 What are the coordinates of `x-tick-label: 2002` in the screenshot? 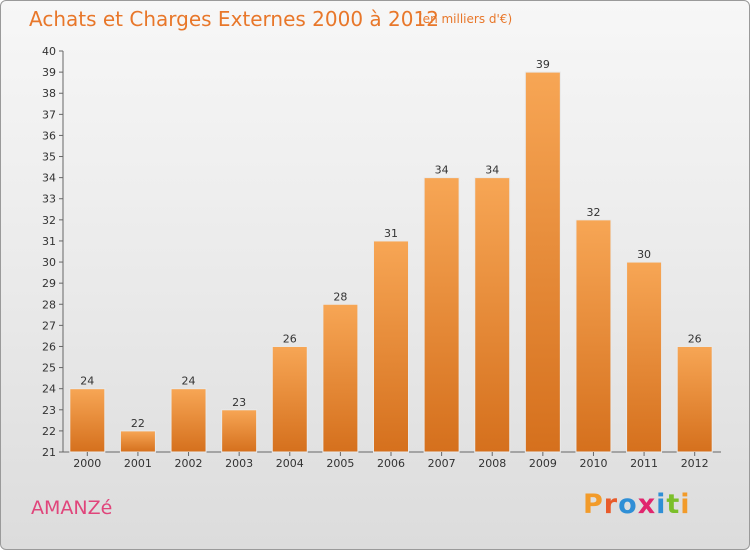 It's located at (189, 463).